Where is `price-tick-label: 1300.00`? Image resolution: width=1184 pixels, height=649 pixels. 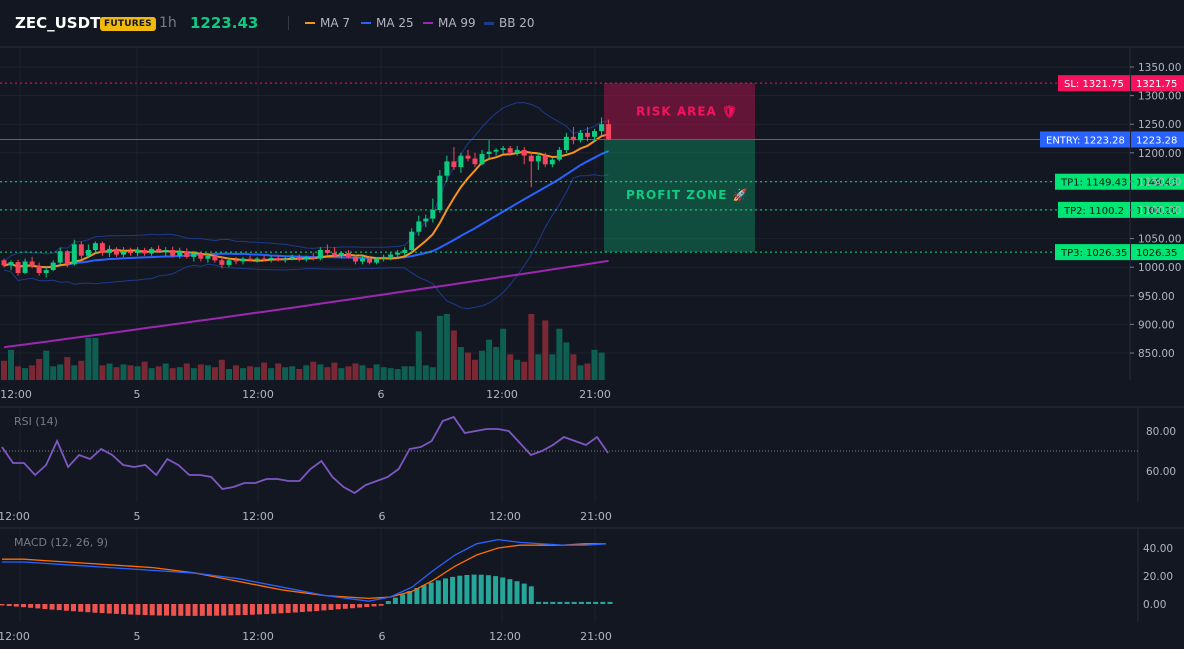 price-tick-label: 1300.00 is located at coordinates (1159, 97).